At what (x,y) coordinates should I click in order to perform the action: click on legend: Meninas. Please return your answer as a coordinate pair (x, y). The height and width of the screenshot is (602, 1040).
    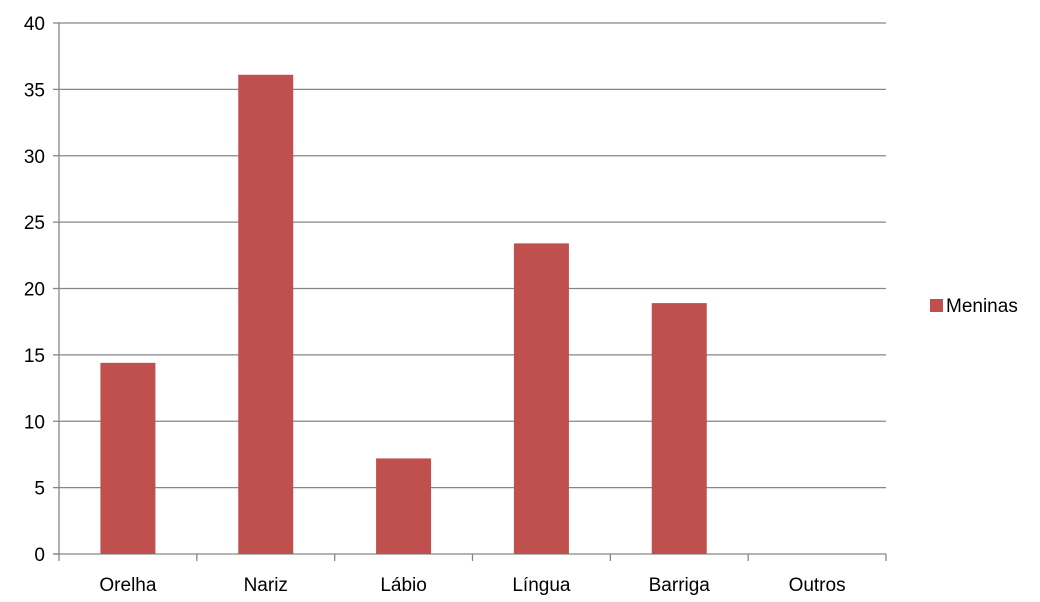
    Looking at the image, I should click on (974, 306).